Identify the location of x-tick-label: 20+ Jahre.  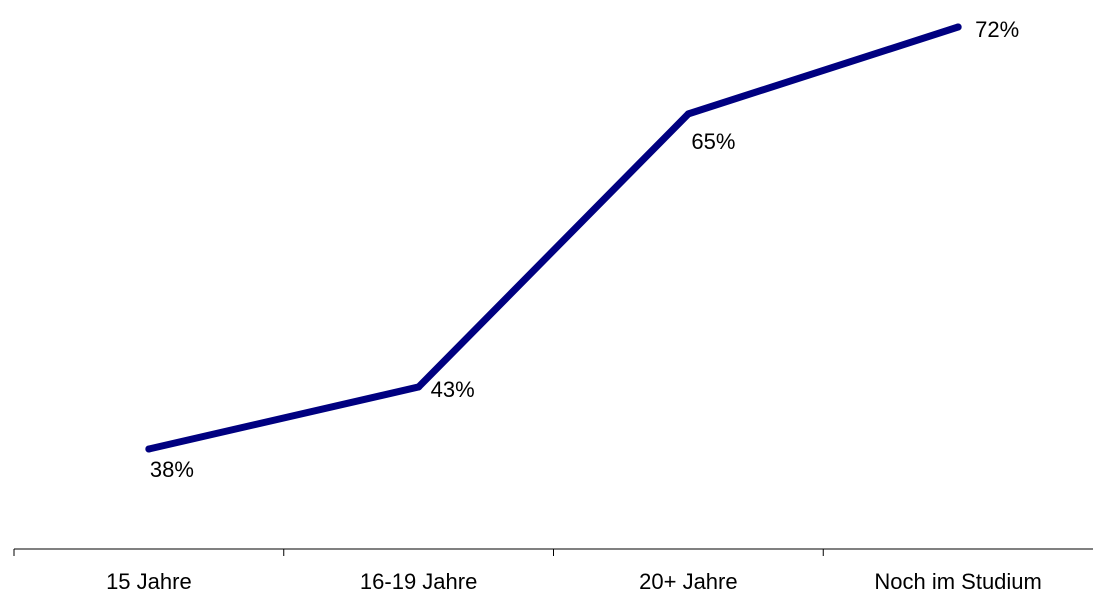
(688, 581).